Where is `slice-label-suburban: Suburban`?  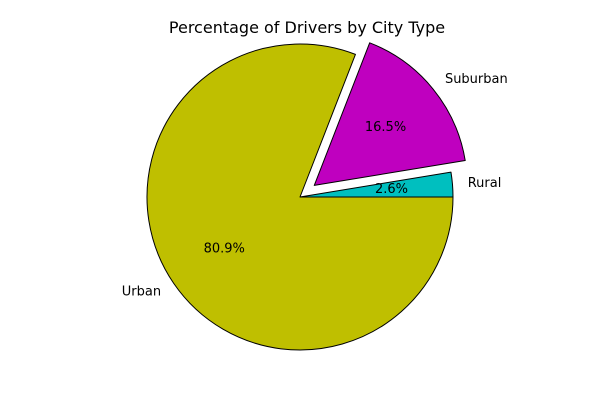
slice-label-suburban: Suburban is located at coordinates (476, 79).